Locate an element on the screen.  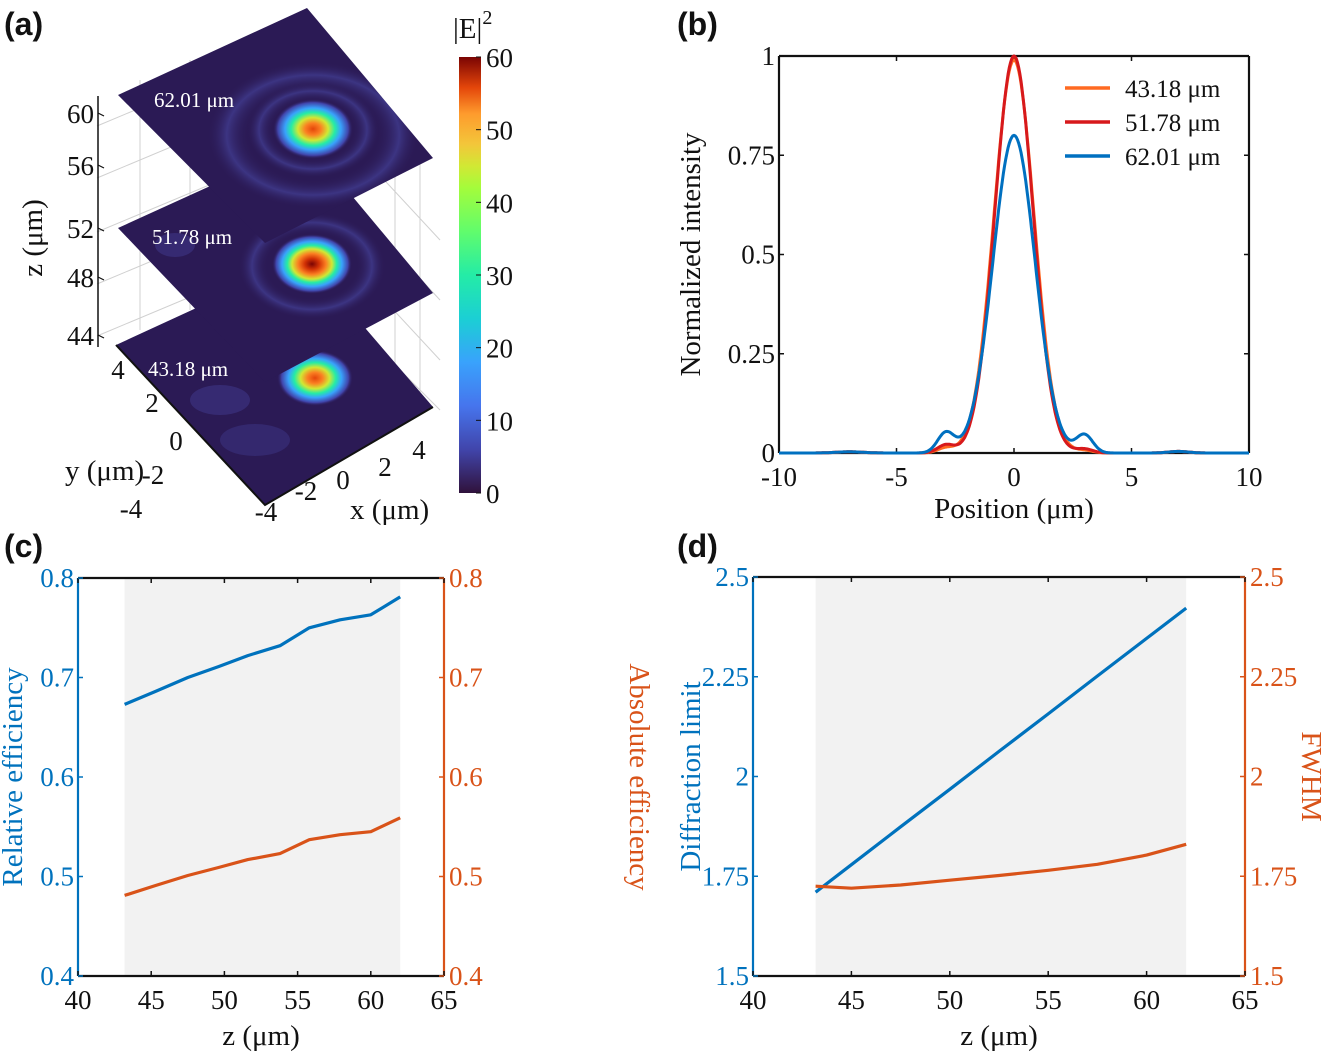
colorbar-tick-label: 30 is located at coordinates (499, 276).